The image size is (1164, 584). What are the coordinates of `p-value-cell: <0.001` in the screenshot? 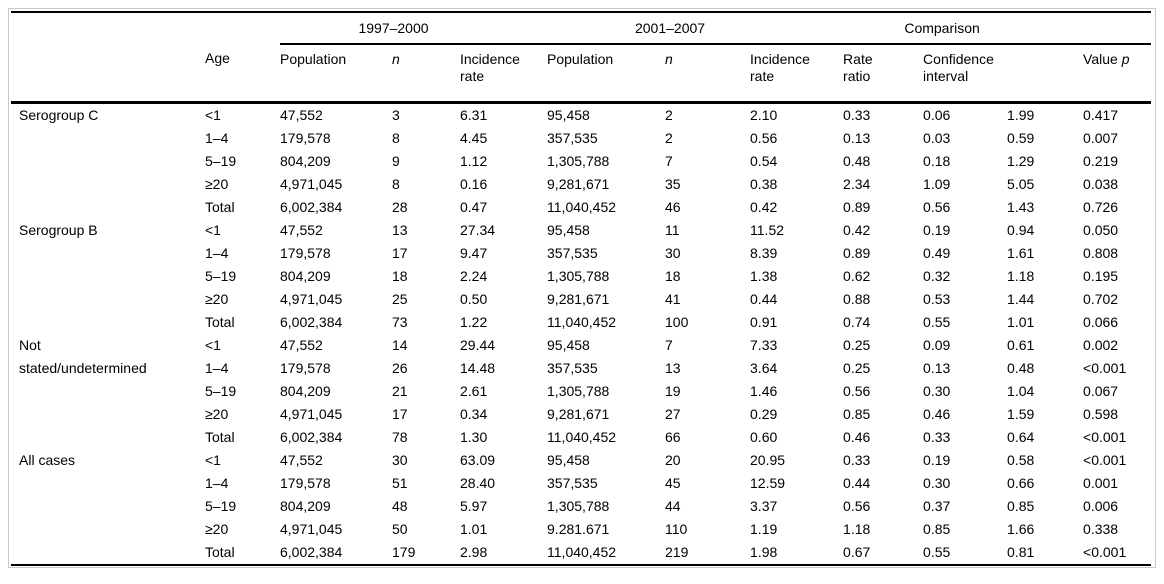 It's located at (1105, 552).